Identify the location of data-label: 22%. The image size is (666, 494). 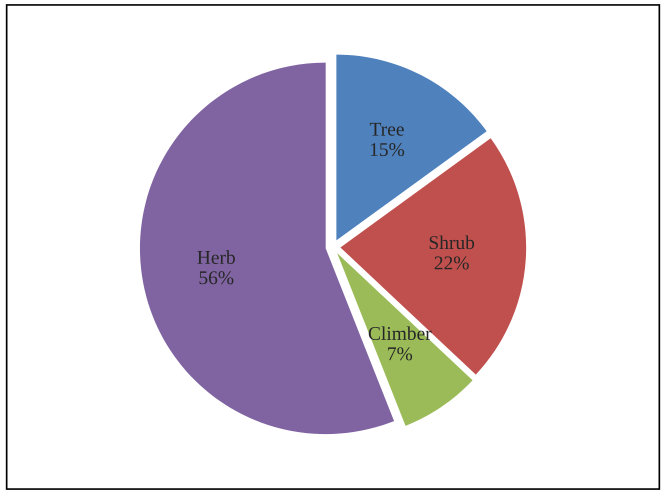
(451, 263).